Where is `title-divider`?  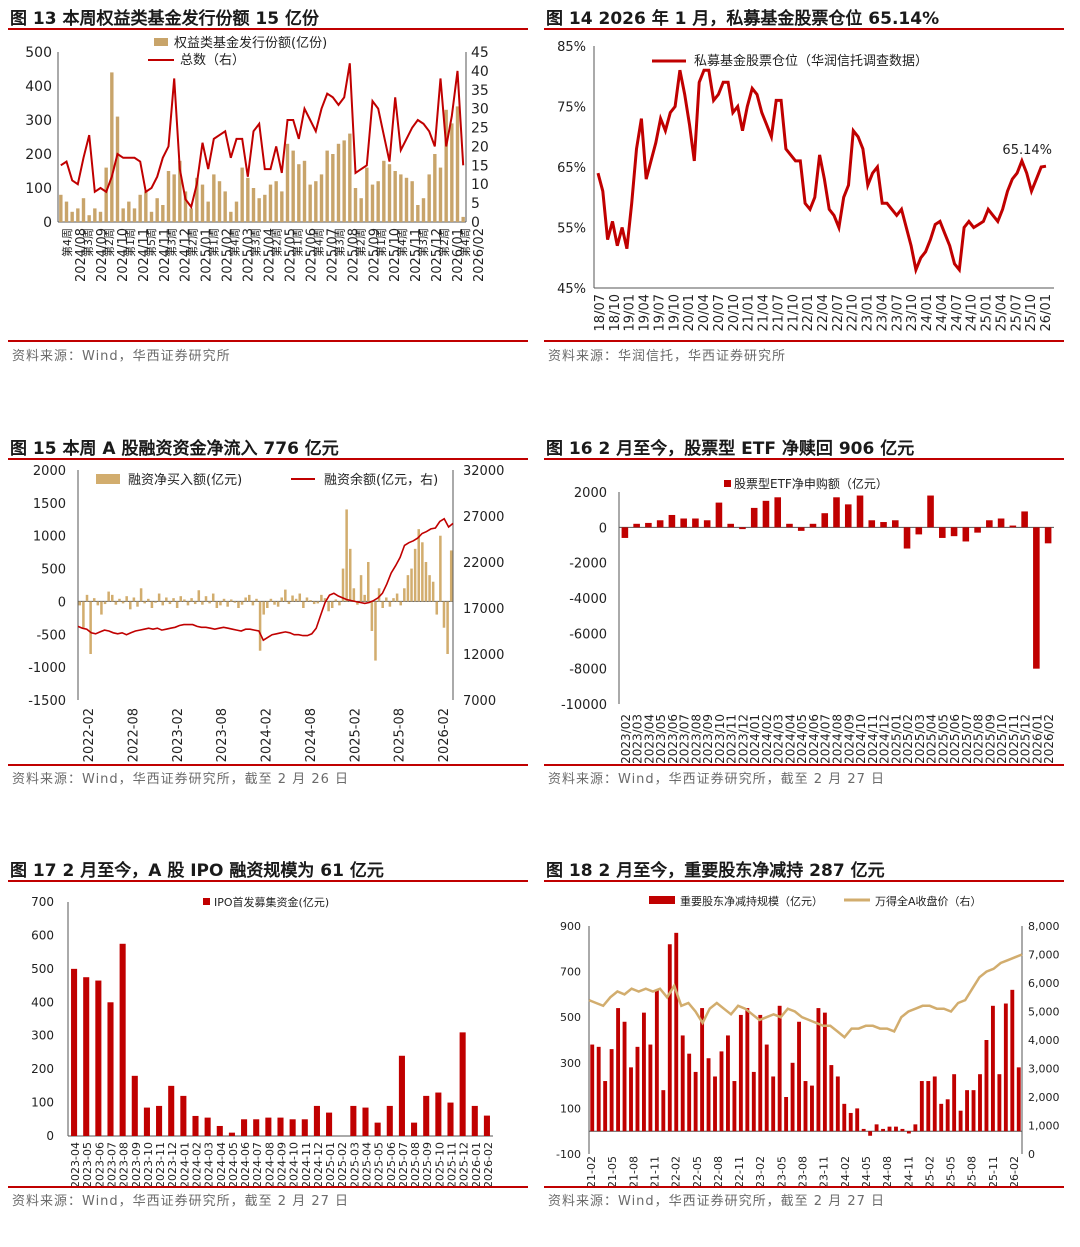 title-divider is located at coordinates (804, 29).